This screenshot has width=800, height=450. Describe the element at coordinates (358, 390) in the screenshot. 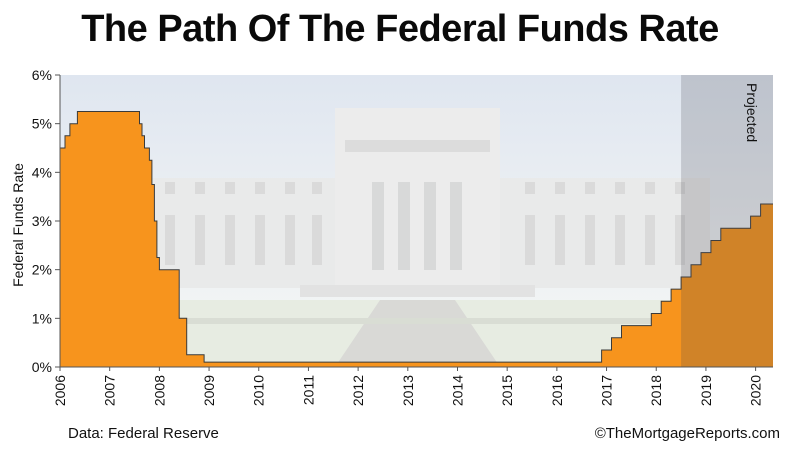

I see `x-tick-label: 2012` at that location.